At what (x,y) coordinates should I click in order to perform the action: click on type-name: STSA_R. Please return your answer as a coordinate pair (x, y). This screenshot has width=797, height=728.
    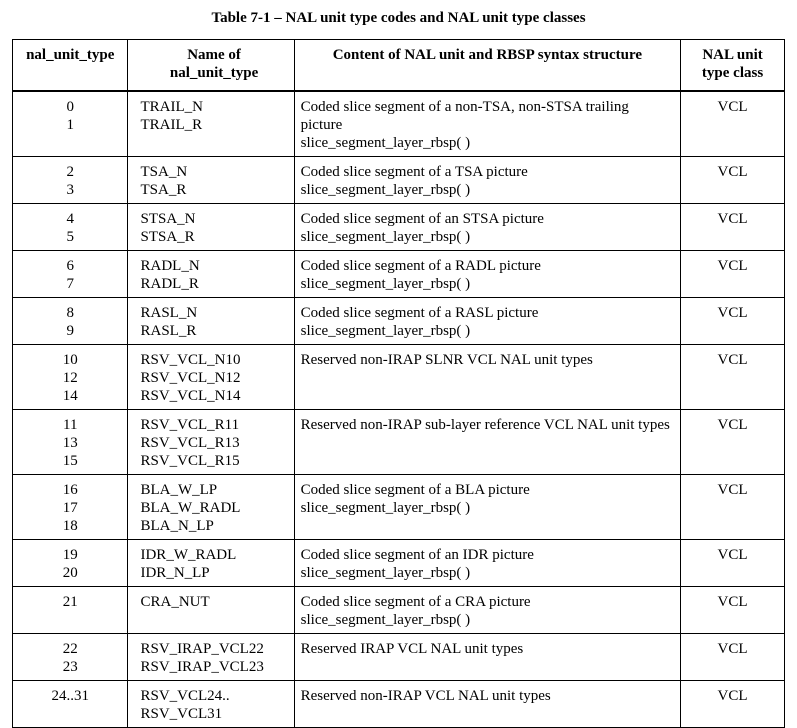
    Looking at the image, I should click on (167, 237).